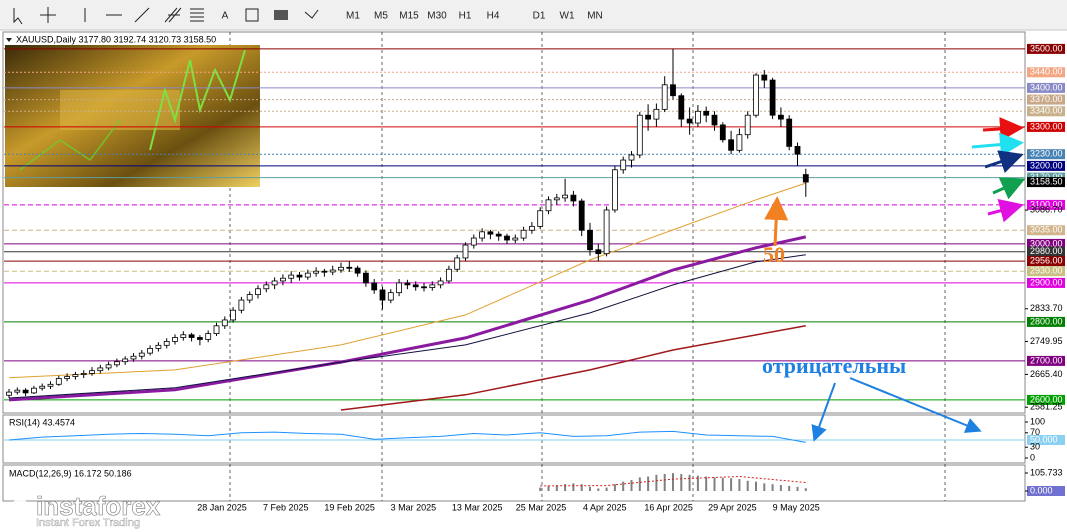  What do you see at coordinates (1046, 230) in the screenshot?
I see `level-label: 3035.00` at bounding box center [1046, 230].